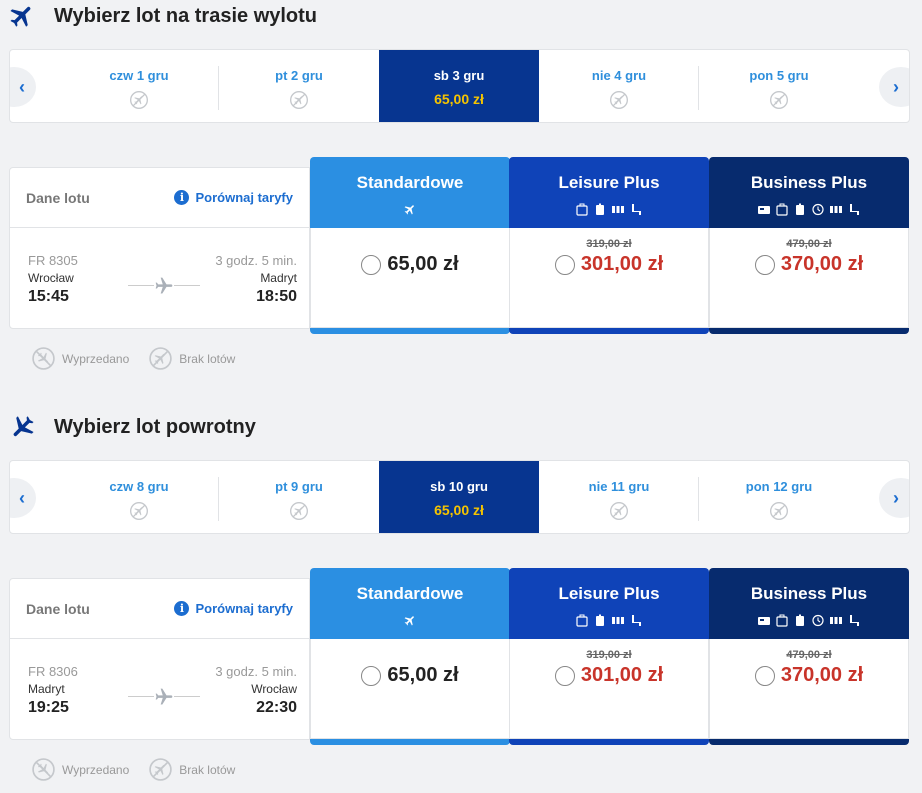 Image resolution: width=922 pixels, height=793 pixels. I want to click on suitcase-icon, so click(600, 620).